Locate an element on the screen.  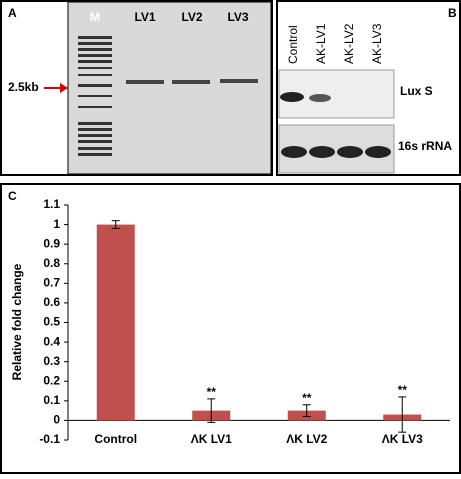
lane-label: LV1 is located at coordinates (144, 17).